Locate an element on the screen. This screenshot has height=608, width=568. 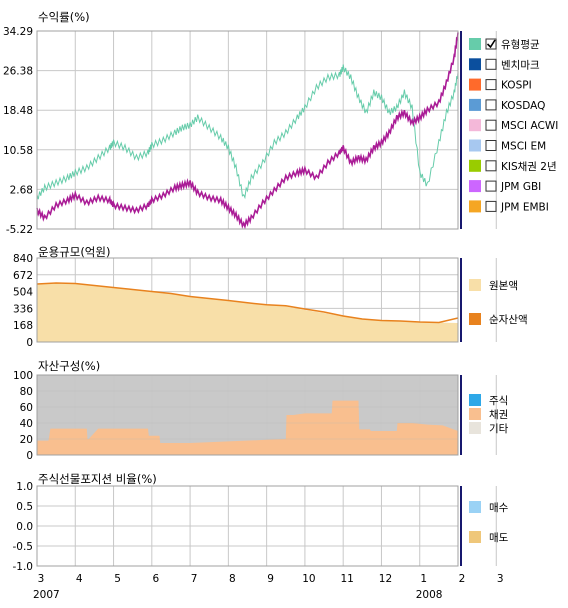
chart-title: 수익률(%) is located at coordinates (64, 17).